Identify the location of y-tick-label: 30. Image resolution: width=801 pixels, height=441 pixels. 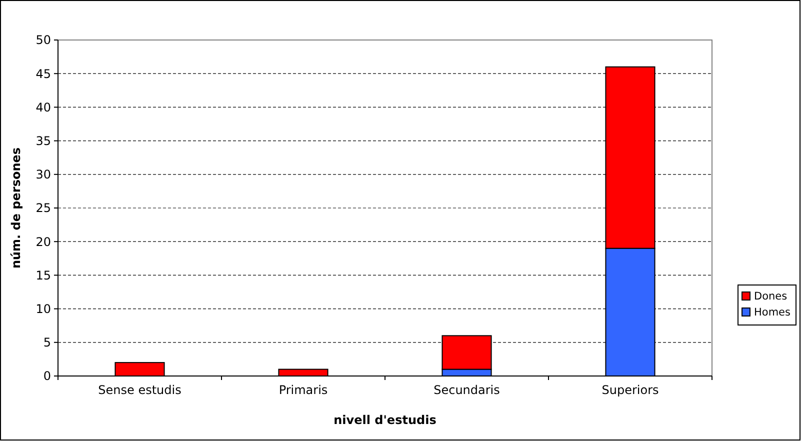
(43, 175).